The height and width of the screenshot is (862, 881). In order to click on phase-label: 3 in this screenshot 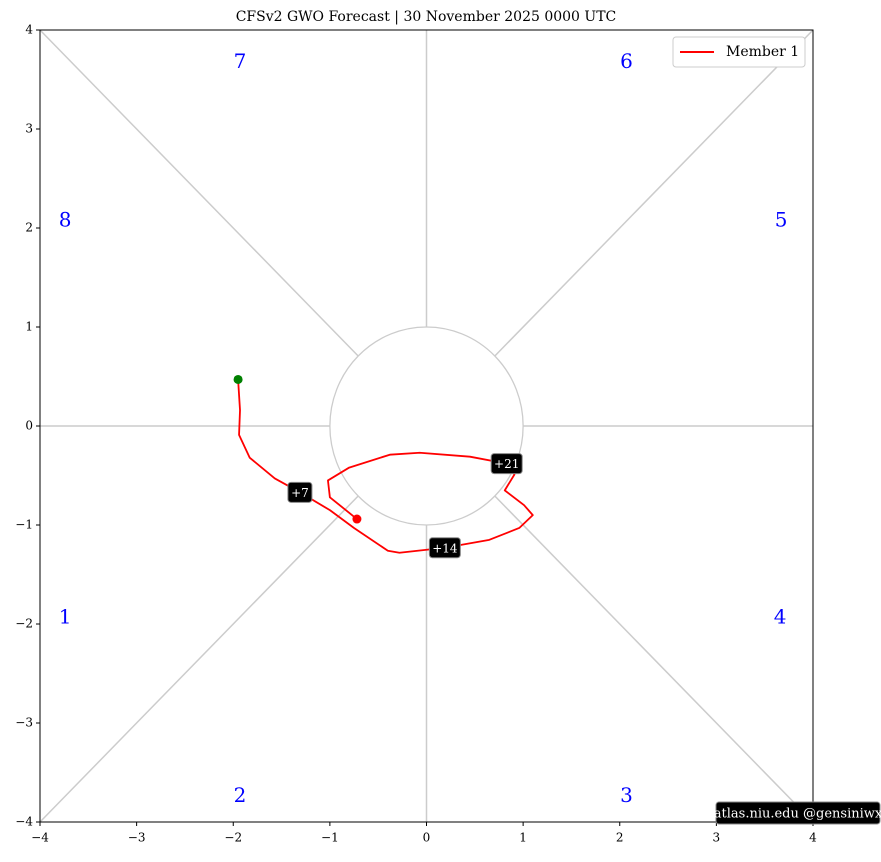, I will do `click(626, 795)`.